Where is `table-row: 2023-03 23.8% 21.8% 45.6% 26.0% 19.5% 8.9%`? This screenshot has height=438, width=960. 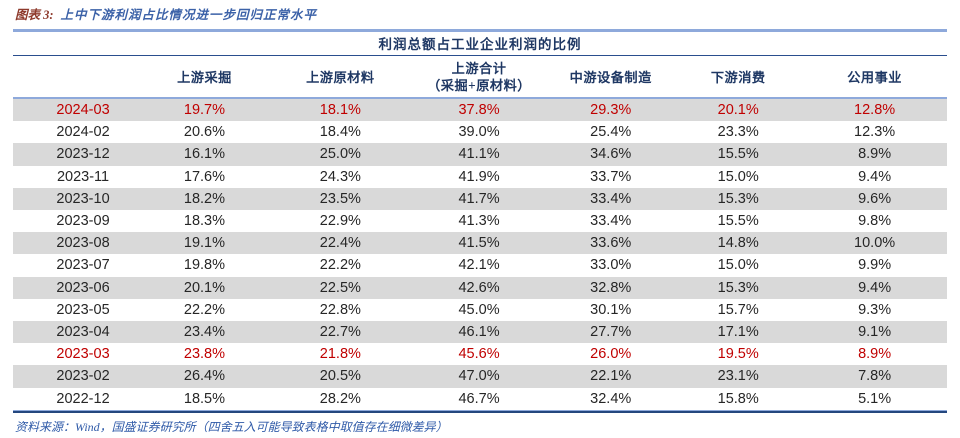
table-row: 2023-03 23.8% 21.8% 45.6% 26.0% 19.5% 8.9% is located at coordinates (480, 354).